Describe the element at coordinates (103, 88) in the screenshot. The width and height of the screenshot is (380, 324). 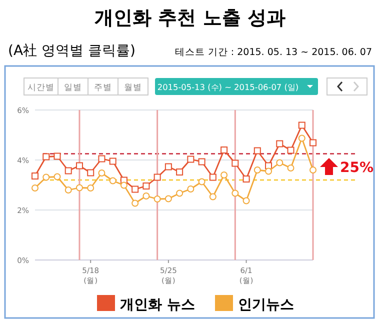
I see `text: 주별` at that location.